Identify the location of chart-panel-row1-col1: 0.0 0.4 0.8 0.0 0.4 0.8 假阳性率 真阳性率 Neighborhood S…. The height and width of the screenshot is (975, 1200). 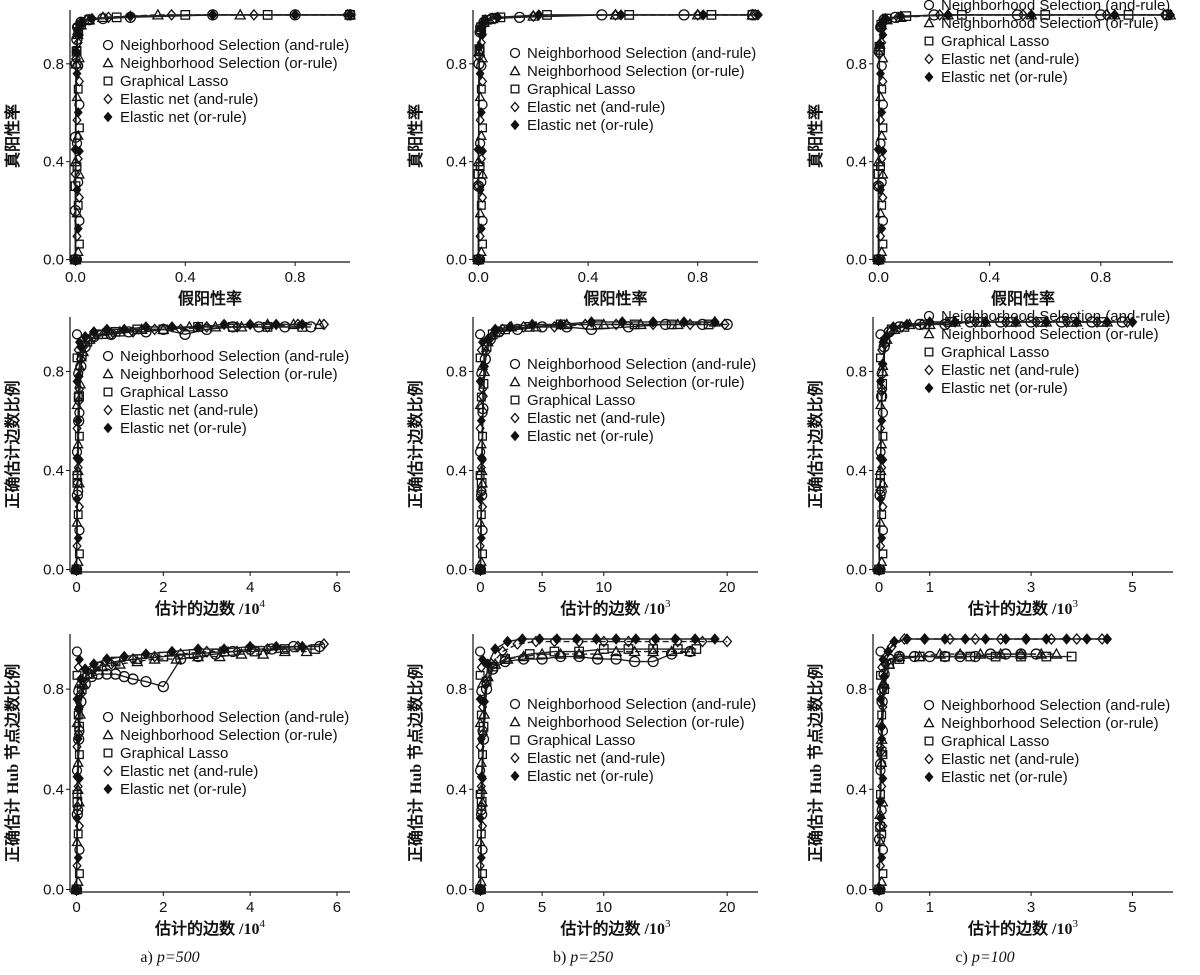
(180, 158).